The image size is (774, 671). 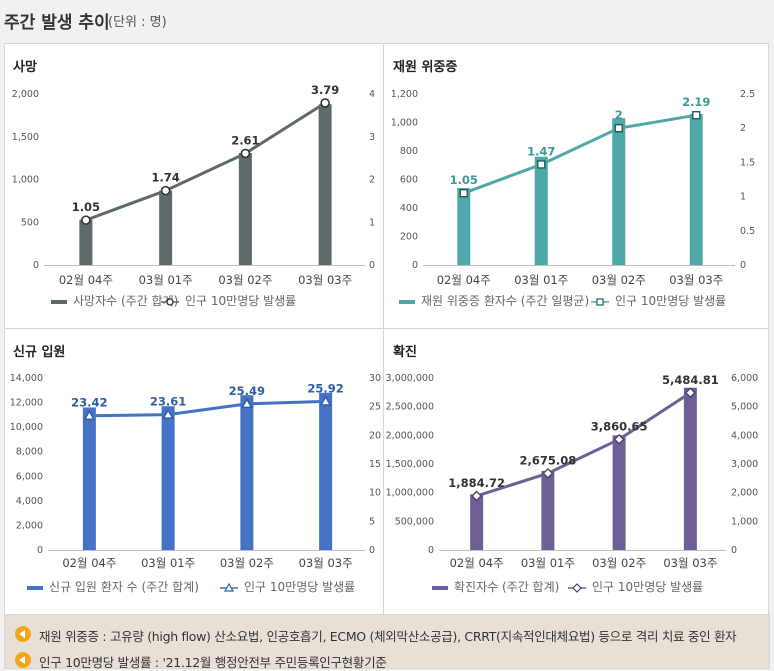 What do you see at coordinates (375, 407) in the screenshot?
I see `right-axis-tick: 25` at bounding box center [375, 407].